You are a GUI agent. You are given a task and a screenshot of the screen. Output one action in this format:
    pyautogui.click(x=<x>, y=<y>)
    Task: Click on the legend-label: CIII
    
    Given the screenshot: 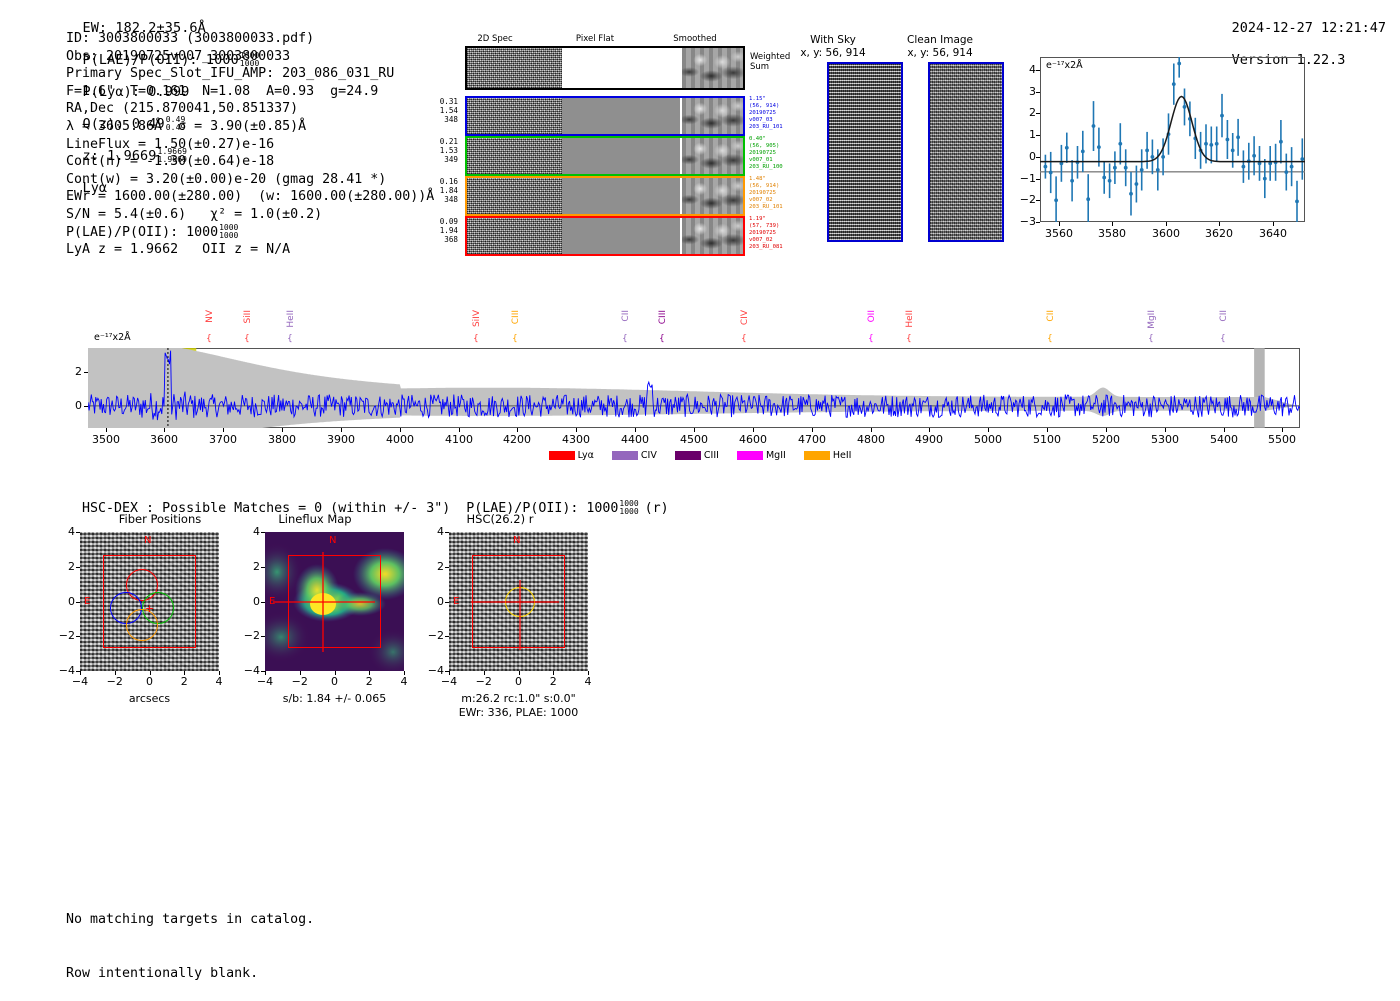 What is the action you would take?
    pyautogui.click(x=711, y=455)
    